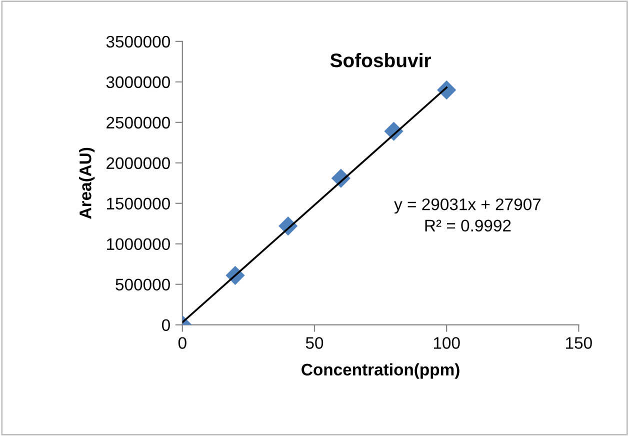 Image resolution: width=629 pixels, height=436 pixels. I want to click on chart-title: Sofosbuvir, so click(381, 60).